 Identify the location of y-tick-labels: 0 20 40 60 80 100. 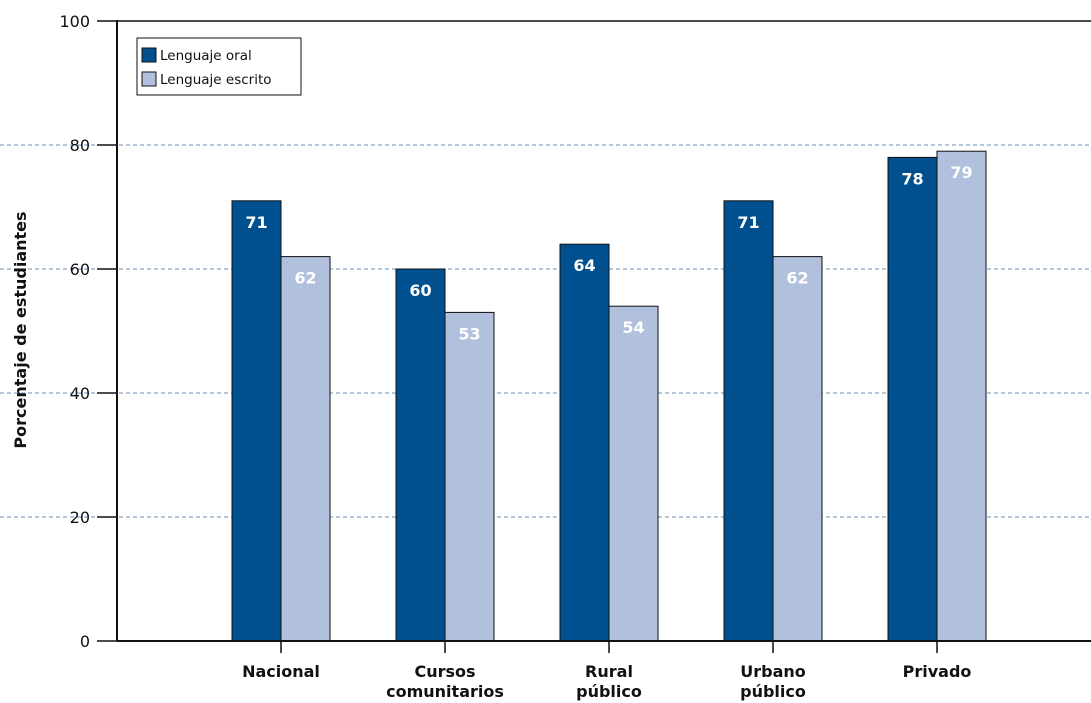
(74, 331).